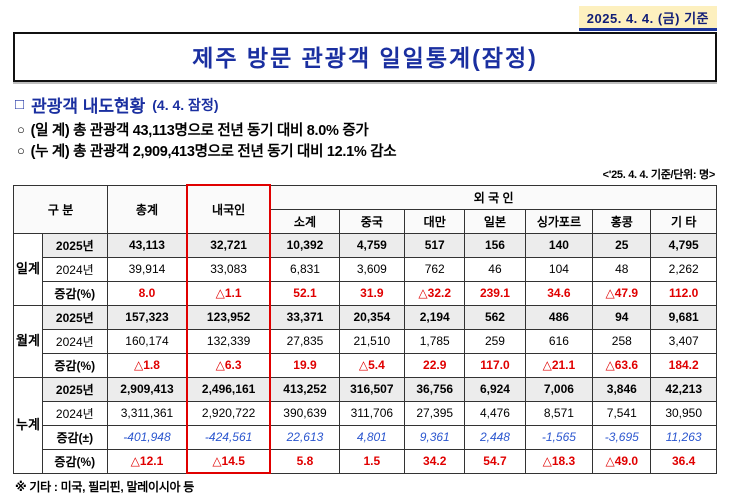 Image resolution: width=730 pixels, height=495 pixels. I want to click on header-hongkong: 홍콩, so click(622, 221).